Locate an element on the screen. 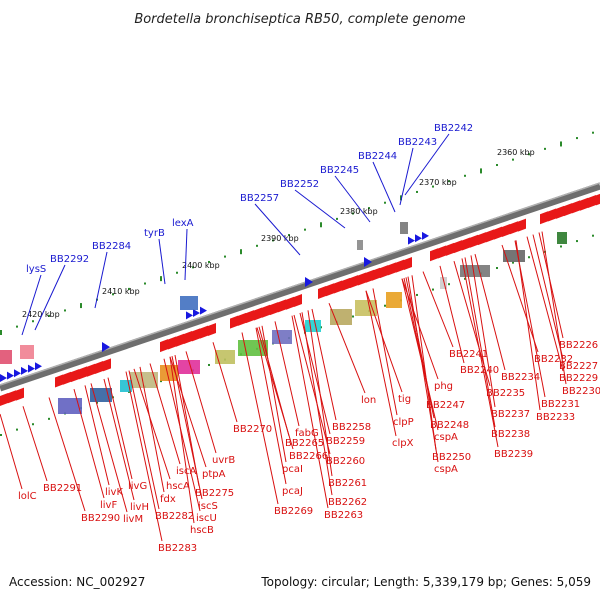 The width and height of the screenshot is (600, 600). gene-label-reverse: hscA is located at coordinates (178, 486).